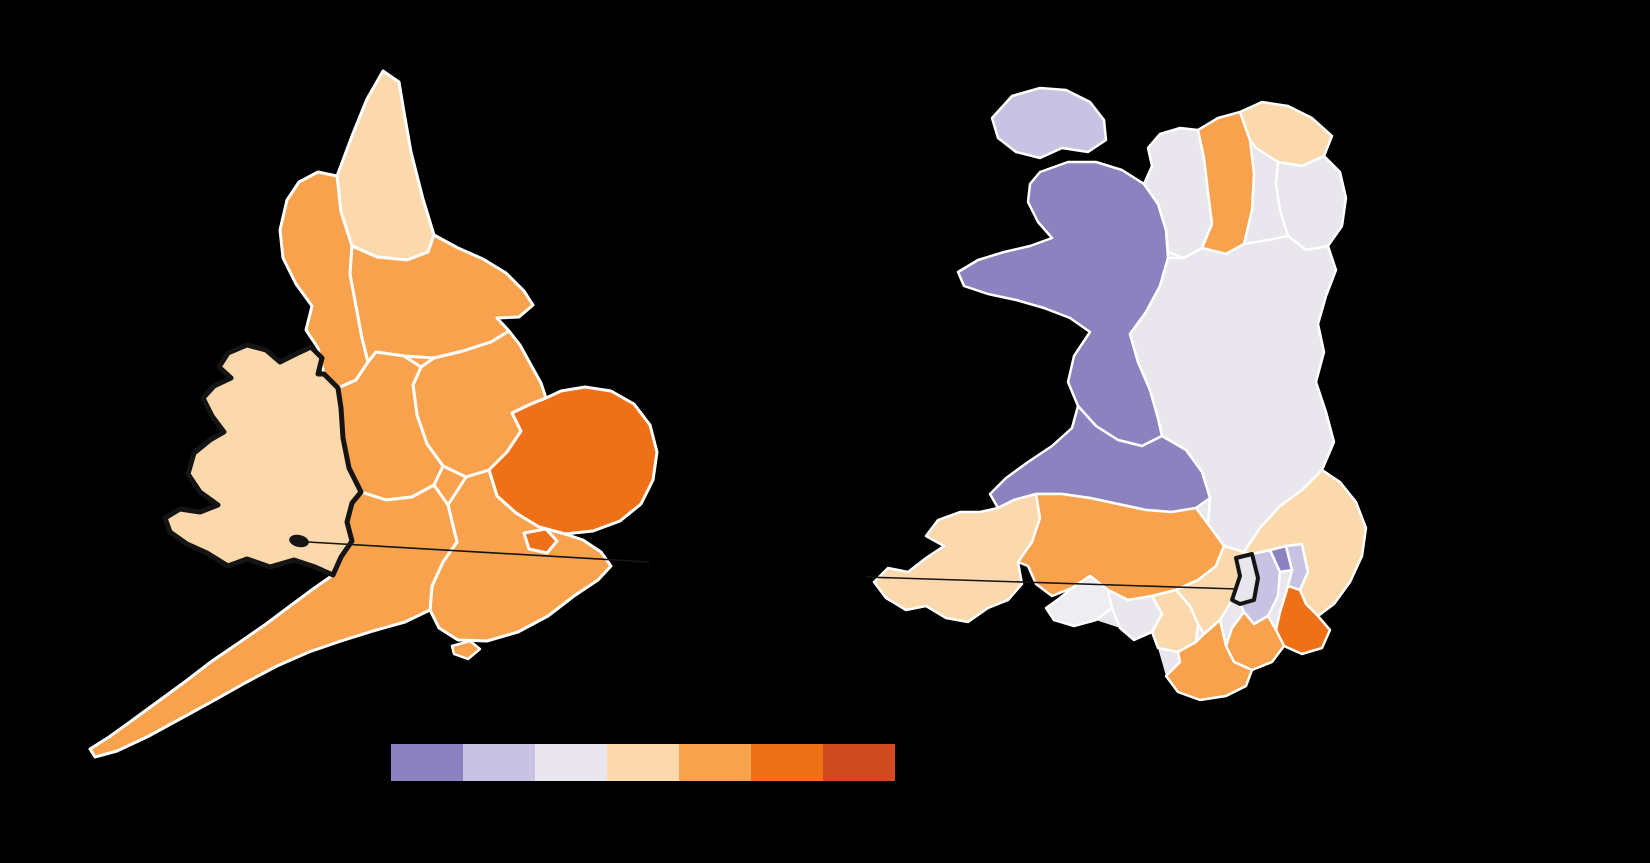 Image resolution: width=1650 pixels, height=863 pixels. What do you see at coordinates (466, 650) in the screenshot?
I see `region-isle-of-wight` at bounding box center [466, 650].